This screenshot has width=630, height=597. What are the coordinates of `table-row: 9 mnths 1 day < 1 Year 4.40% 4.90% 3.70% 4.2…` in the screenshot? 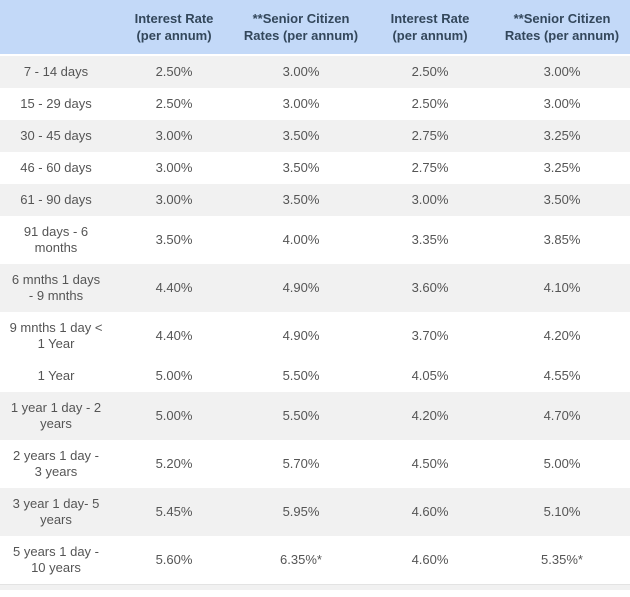 It's located at (315, 336).